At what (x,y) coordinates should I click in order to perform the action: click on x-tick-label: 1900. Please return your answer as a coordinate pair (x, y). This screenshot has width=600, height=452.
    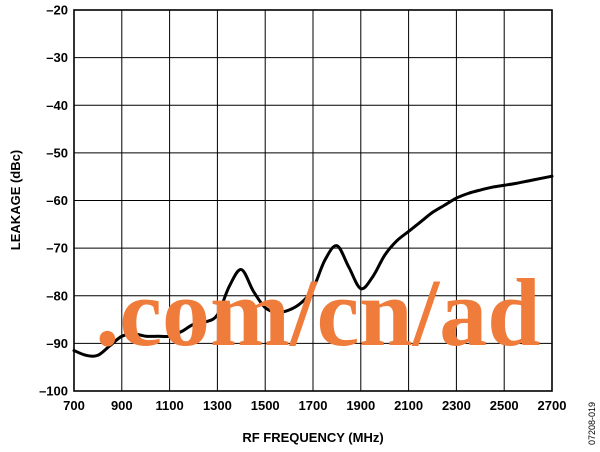
    Looking at the image, I should click on (360, 405).